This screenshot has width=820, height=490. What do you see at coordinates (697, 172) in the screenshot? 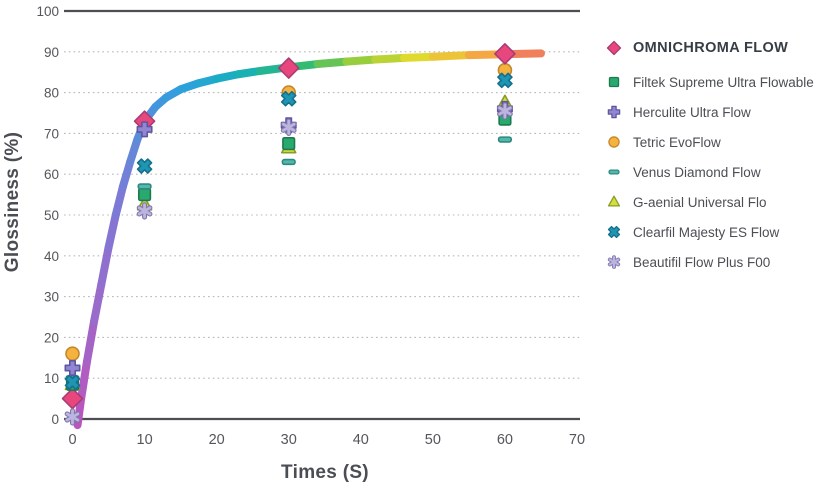
I see `legend-label: Venus Diamond Flow` at bounding box center [697, 172].